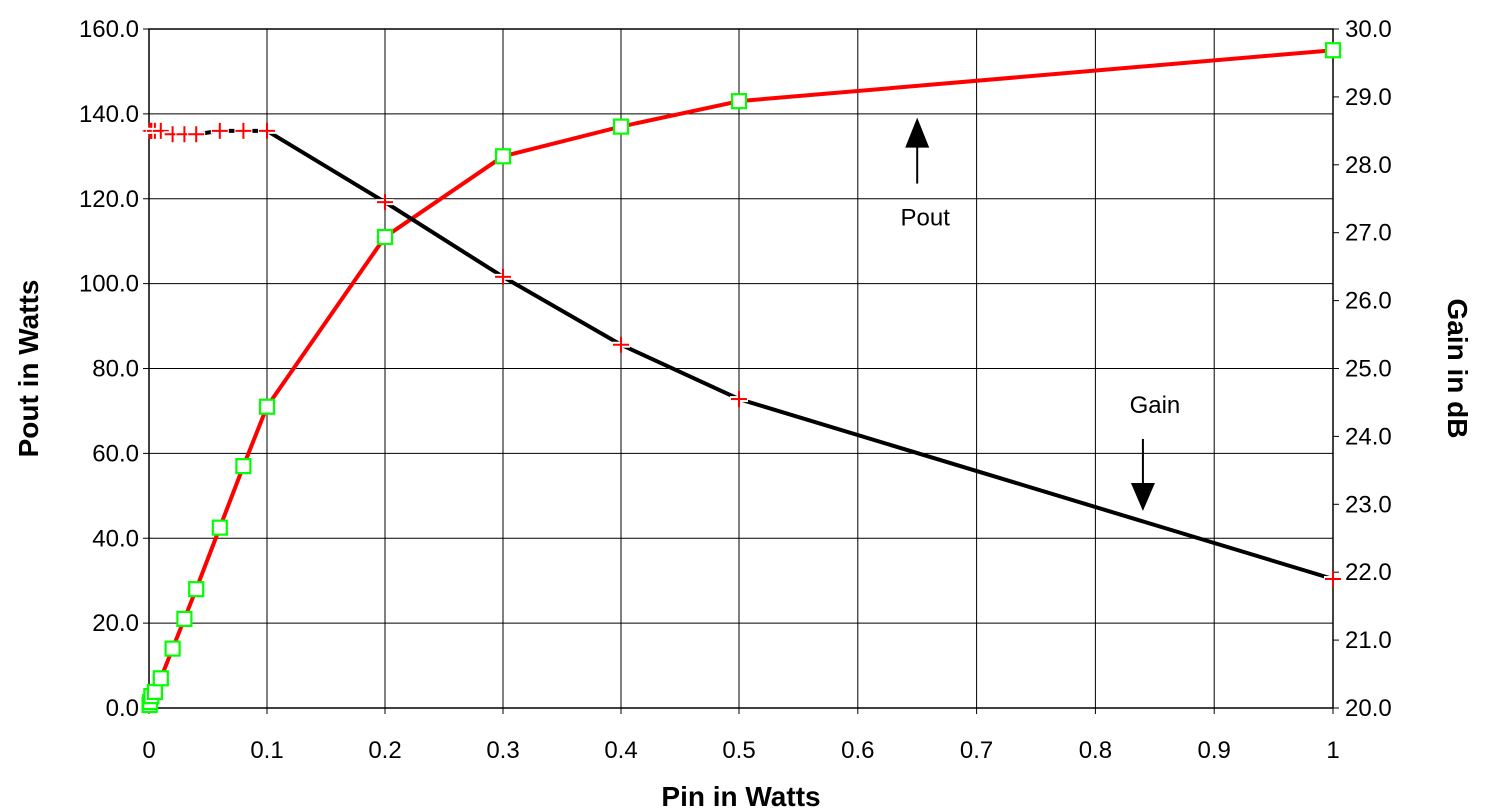  What do you see at coordinates (115, 369) in the screenshot?
I see `y-tick-label: 80.0` at bounding box center [115, 369].